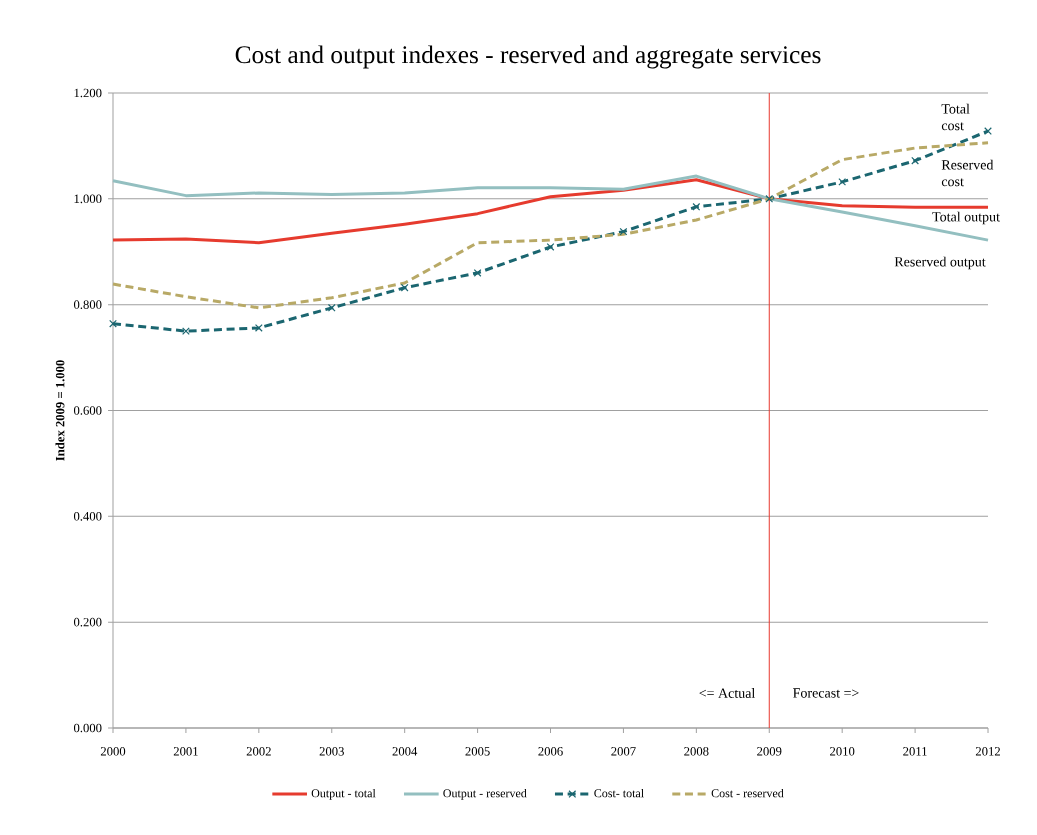  I want to click on y-tick-label: 1.200, so click(88, 93).